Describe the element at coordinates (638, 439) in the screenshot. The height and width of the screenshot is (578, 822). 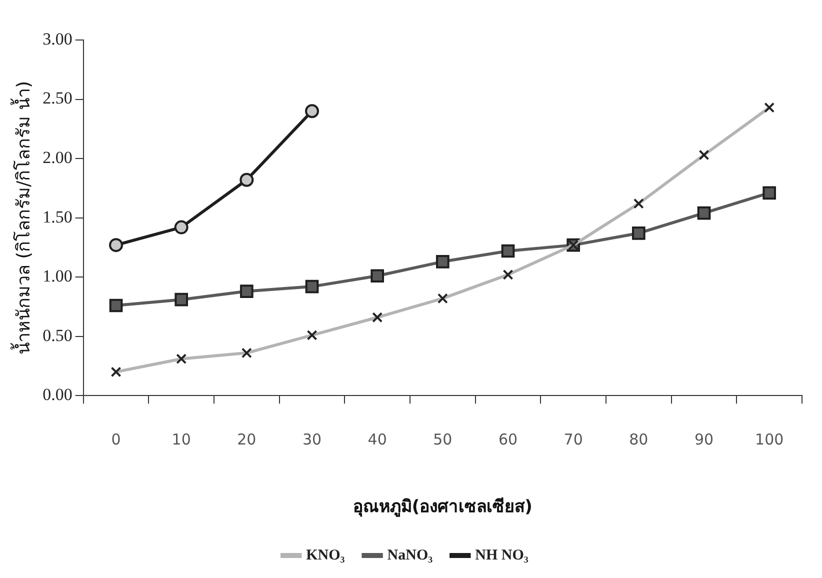
I see `x-tick-label: 80` at that location.